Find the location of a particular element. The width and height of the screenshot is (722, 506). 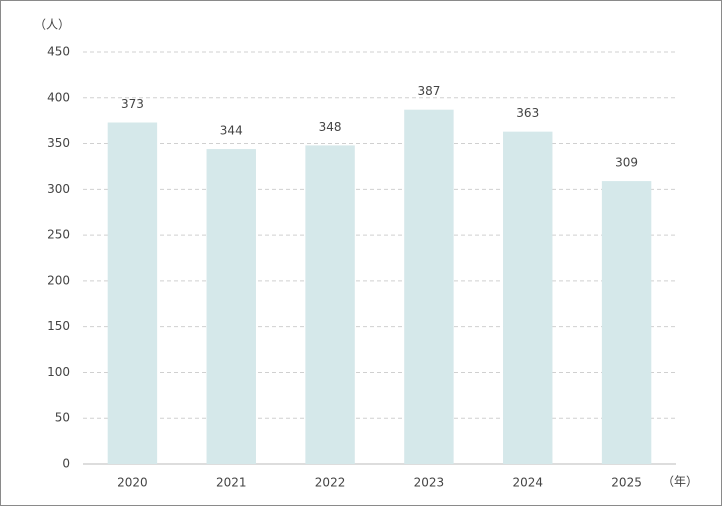

x-tick-label: 2023 is located at coordinates (429, 483).